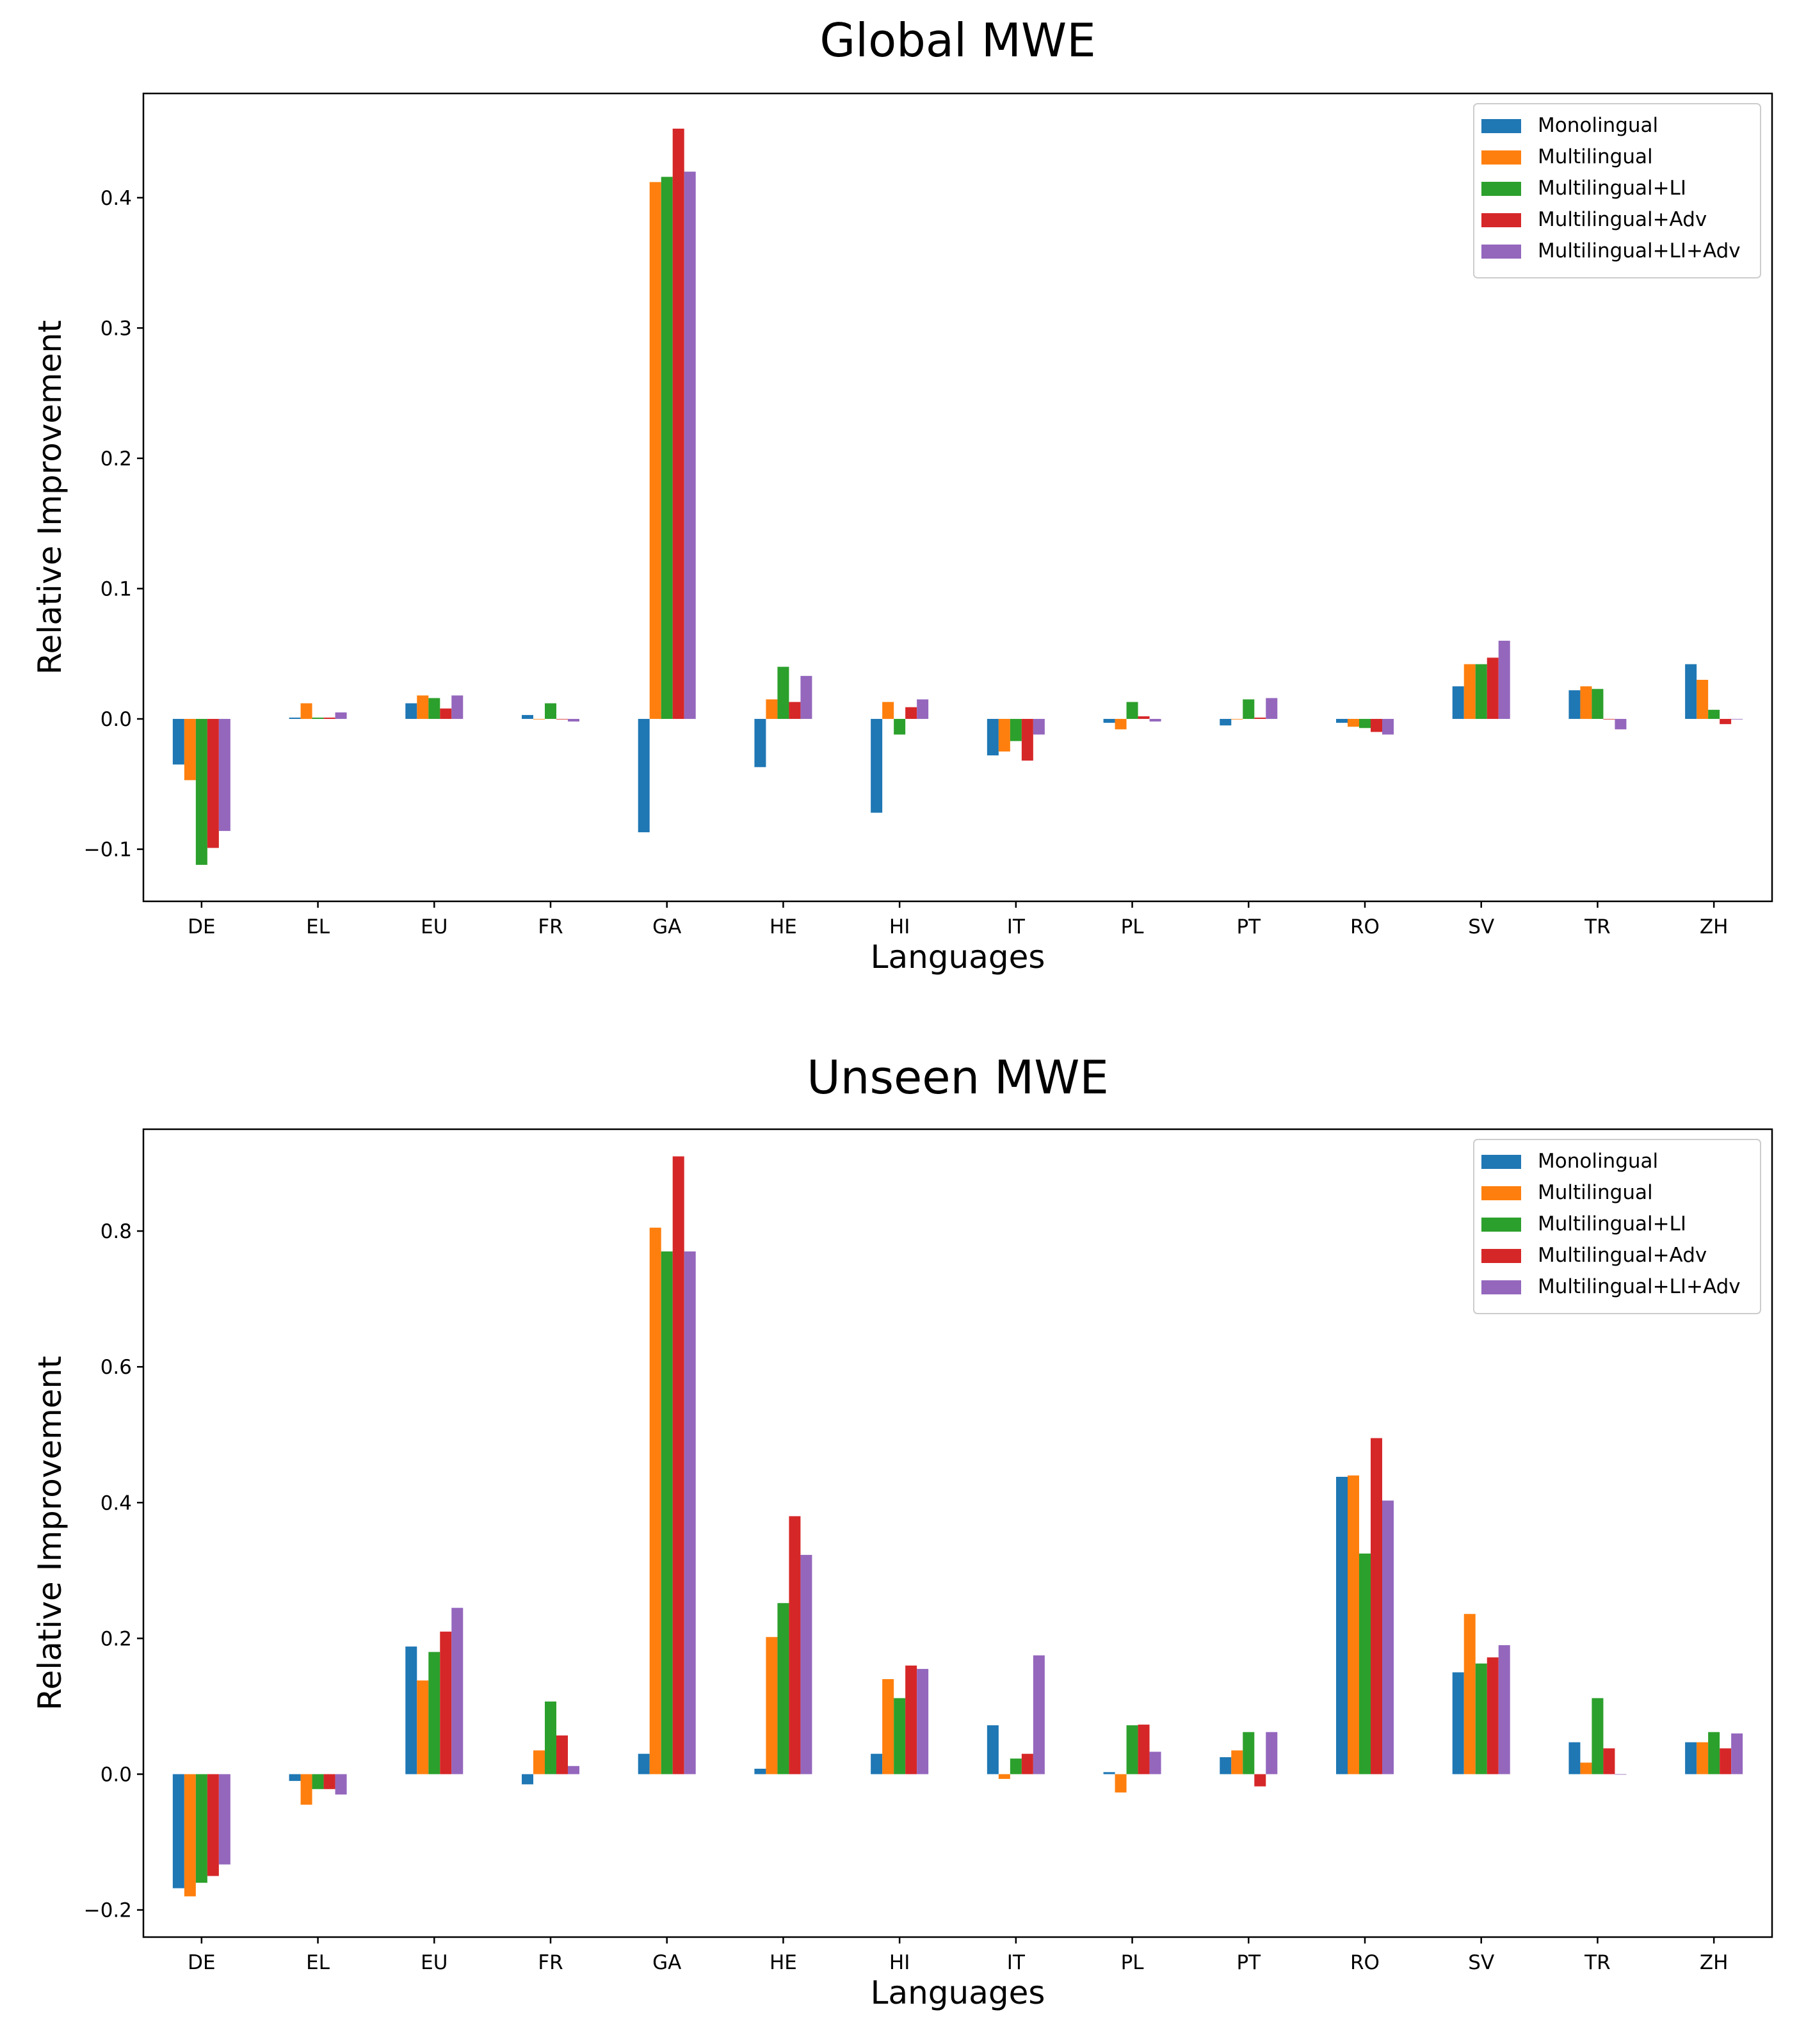 This screenshot has width=1806, height=2044. I want to click on x-tick-label: SV, so click(1481, 926).